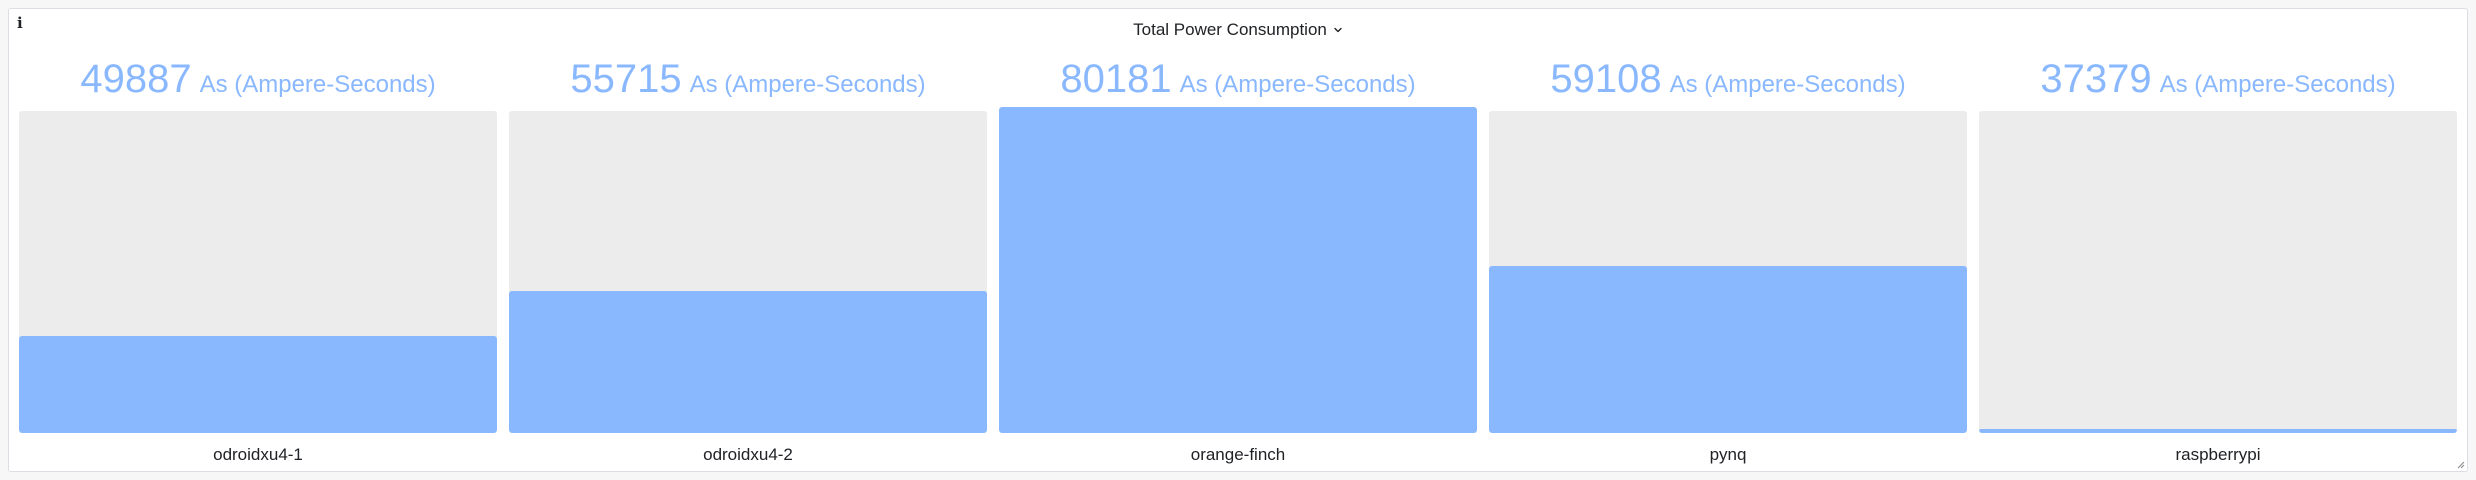 This screenshot has height=480, width=2476. I want to click on gauge-value: 55715 As (Ampere-Seconds), so click(748, 79).